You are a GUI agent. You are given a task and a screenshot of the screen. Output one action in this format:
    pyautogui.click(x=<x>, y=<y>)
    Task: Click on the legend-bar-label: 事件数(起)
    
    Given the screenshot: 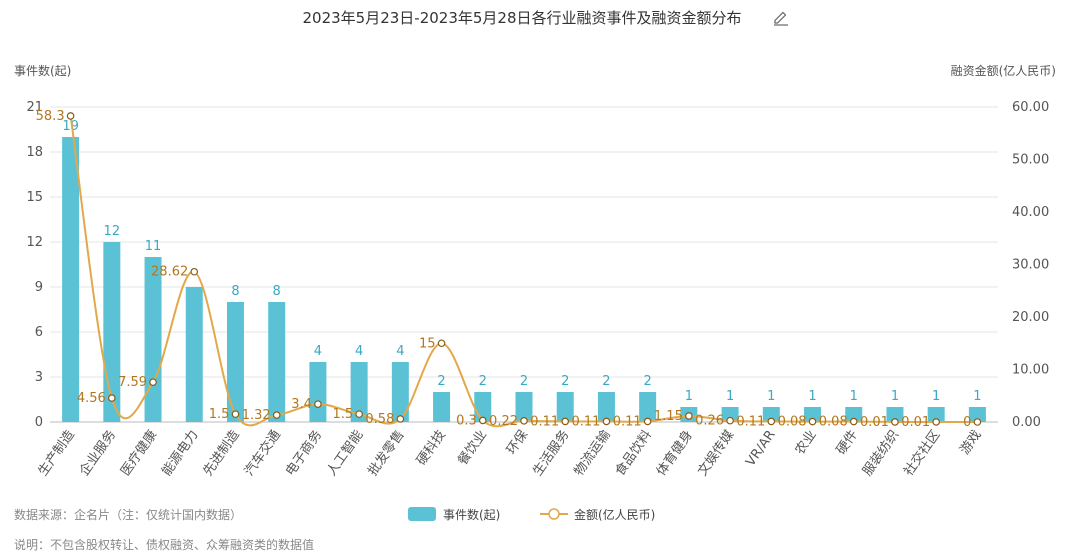 What is the action you would take?
    pyautogui.click(x=471, y=514)
    